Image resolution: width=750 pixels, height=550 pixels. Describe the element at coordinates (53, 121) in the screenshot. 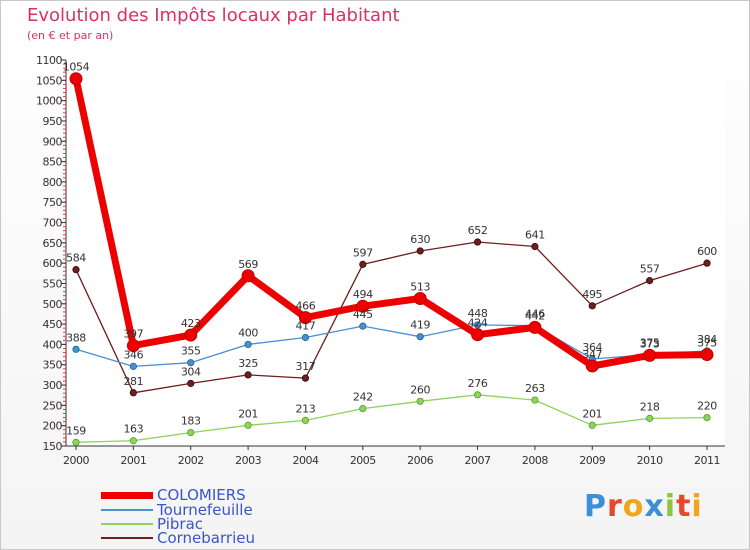

I see `y-tick-label: 950` at that location.